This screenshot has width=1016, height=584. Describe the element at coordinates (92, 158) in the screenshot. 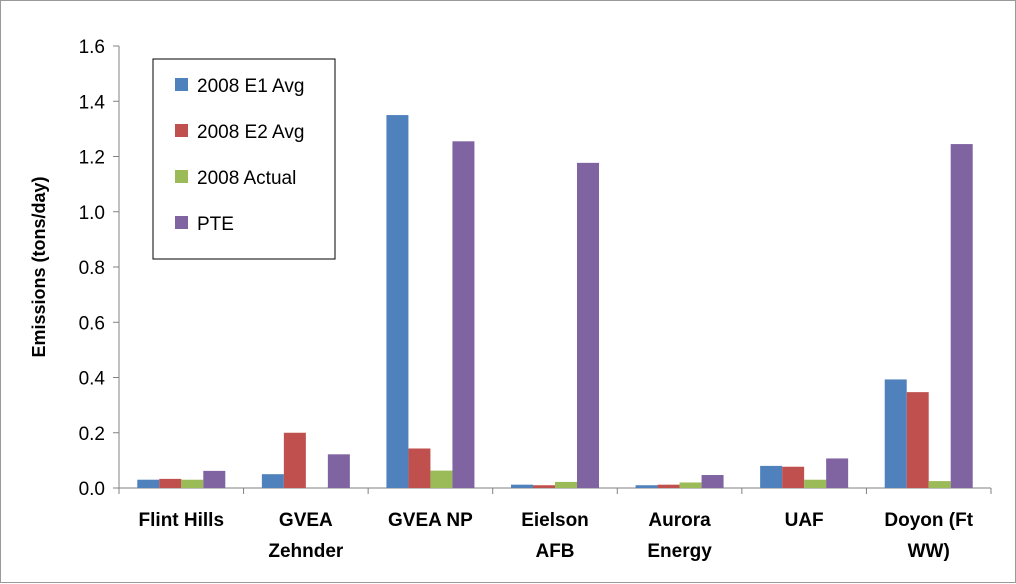

I see `y-tick-label: 1.2` at that location.